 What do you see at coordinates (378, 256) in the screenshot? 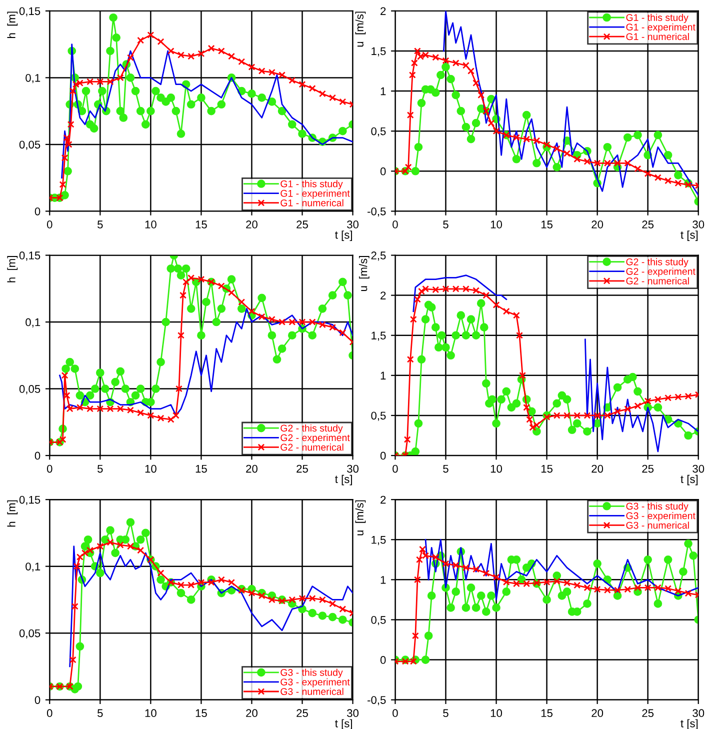
I see `y-tick-label: 2,5` at bounding box center [378, 256].